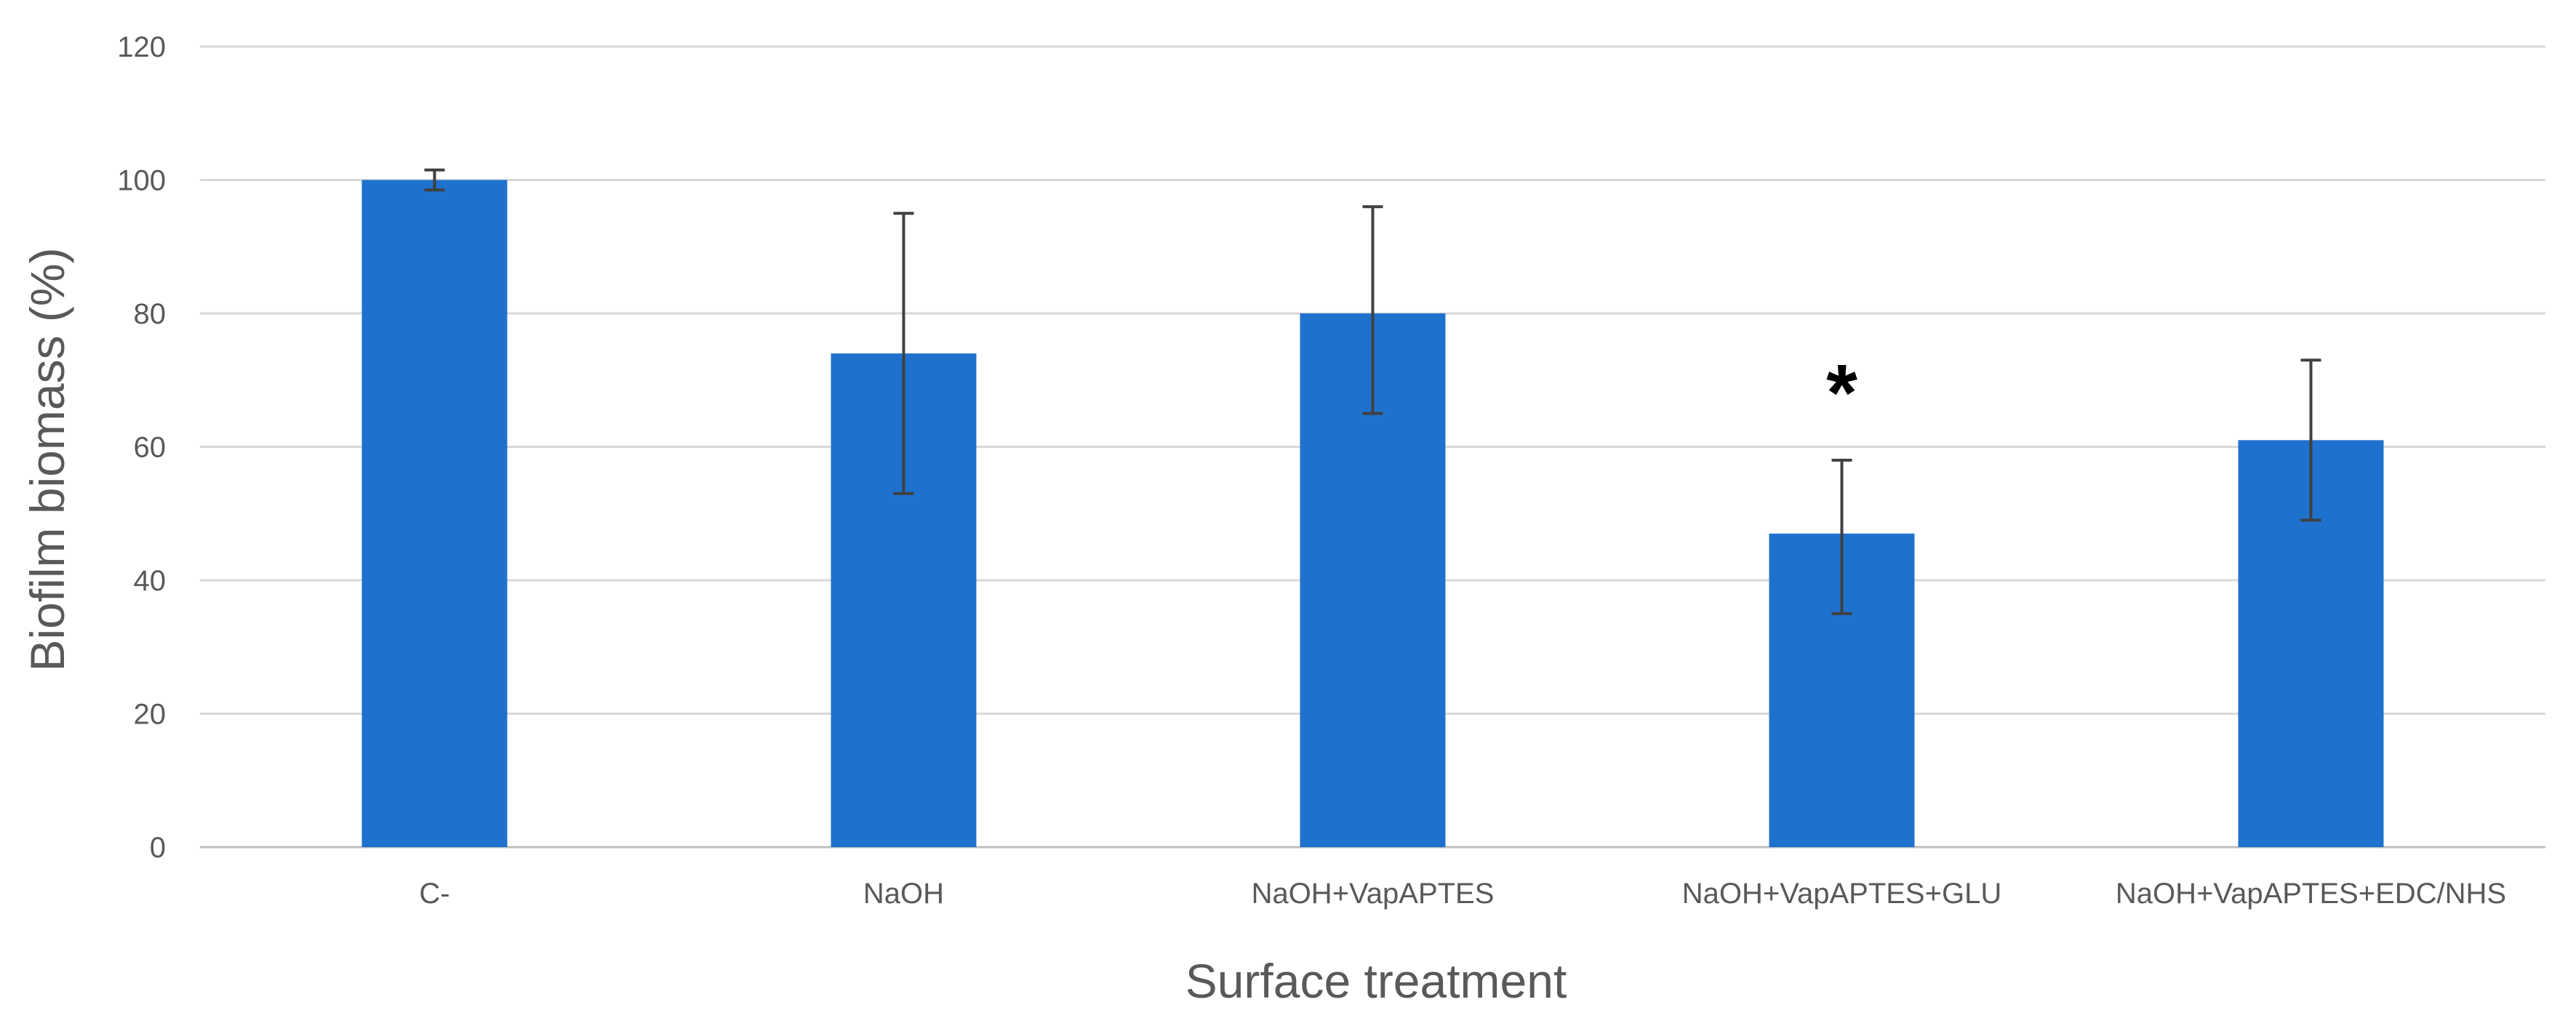 Image resolution: width=2576 pixels, height=1026 pixels. What do you see at coordinates (1376, 981) in the screenshot?
I see `x-axis-title: Surface treatment` at bounding box center [1376, 981].